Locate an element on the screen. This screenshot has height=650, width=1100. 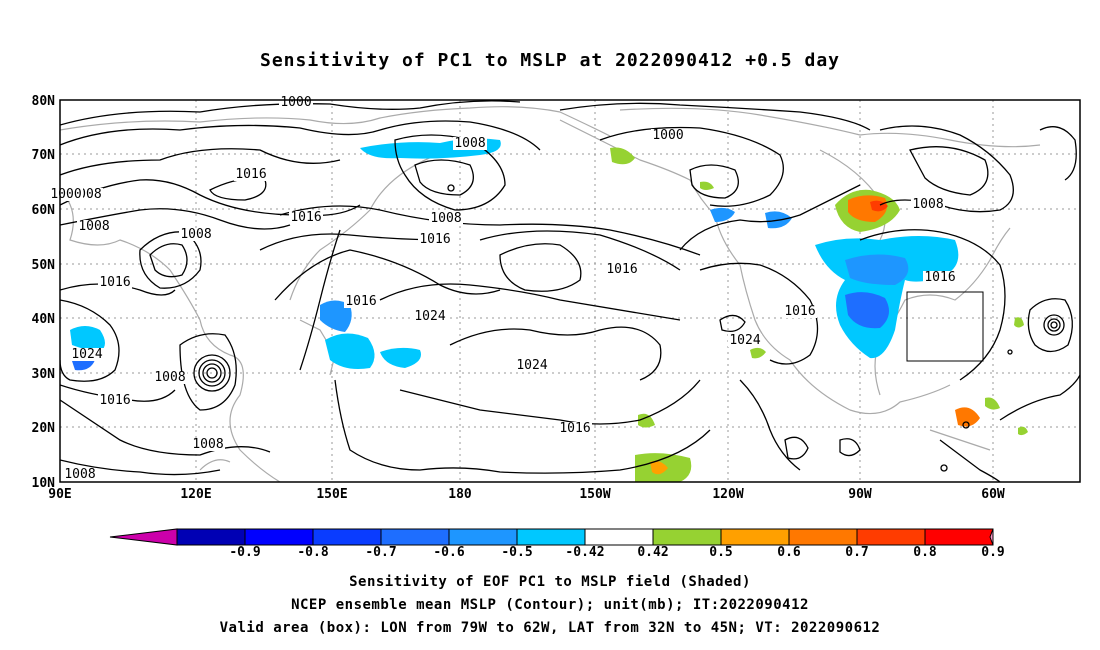
longitude-axis: 90E 120E 150E 180 150W 120W 90W 60W is located at coordinates (526, 494).